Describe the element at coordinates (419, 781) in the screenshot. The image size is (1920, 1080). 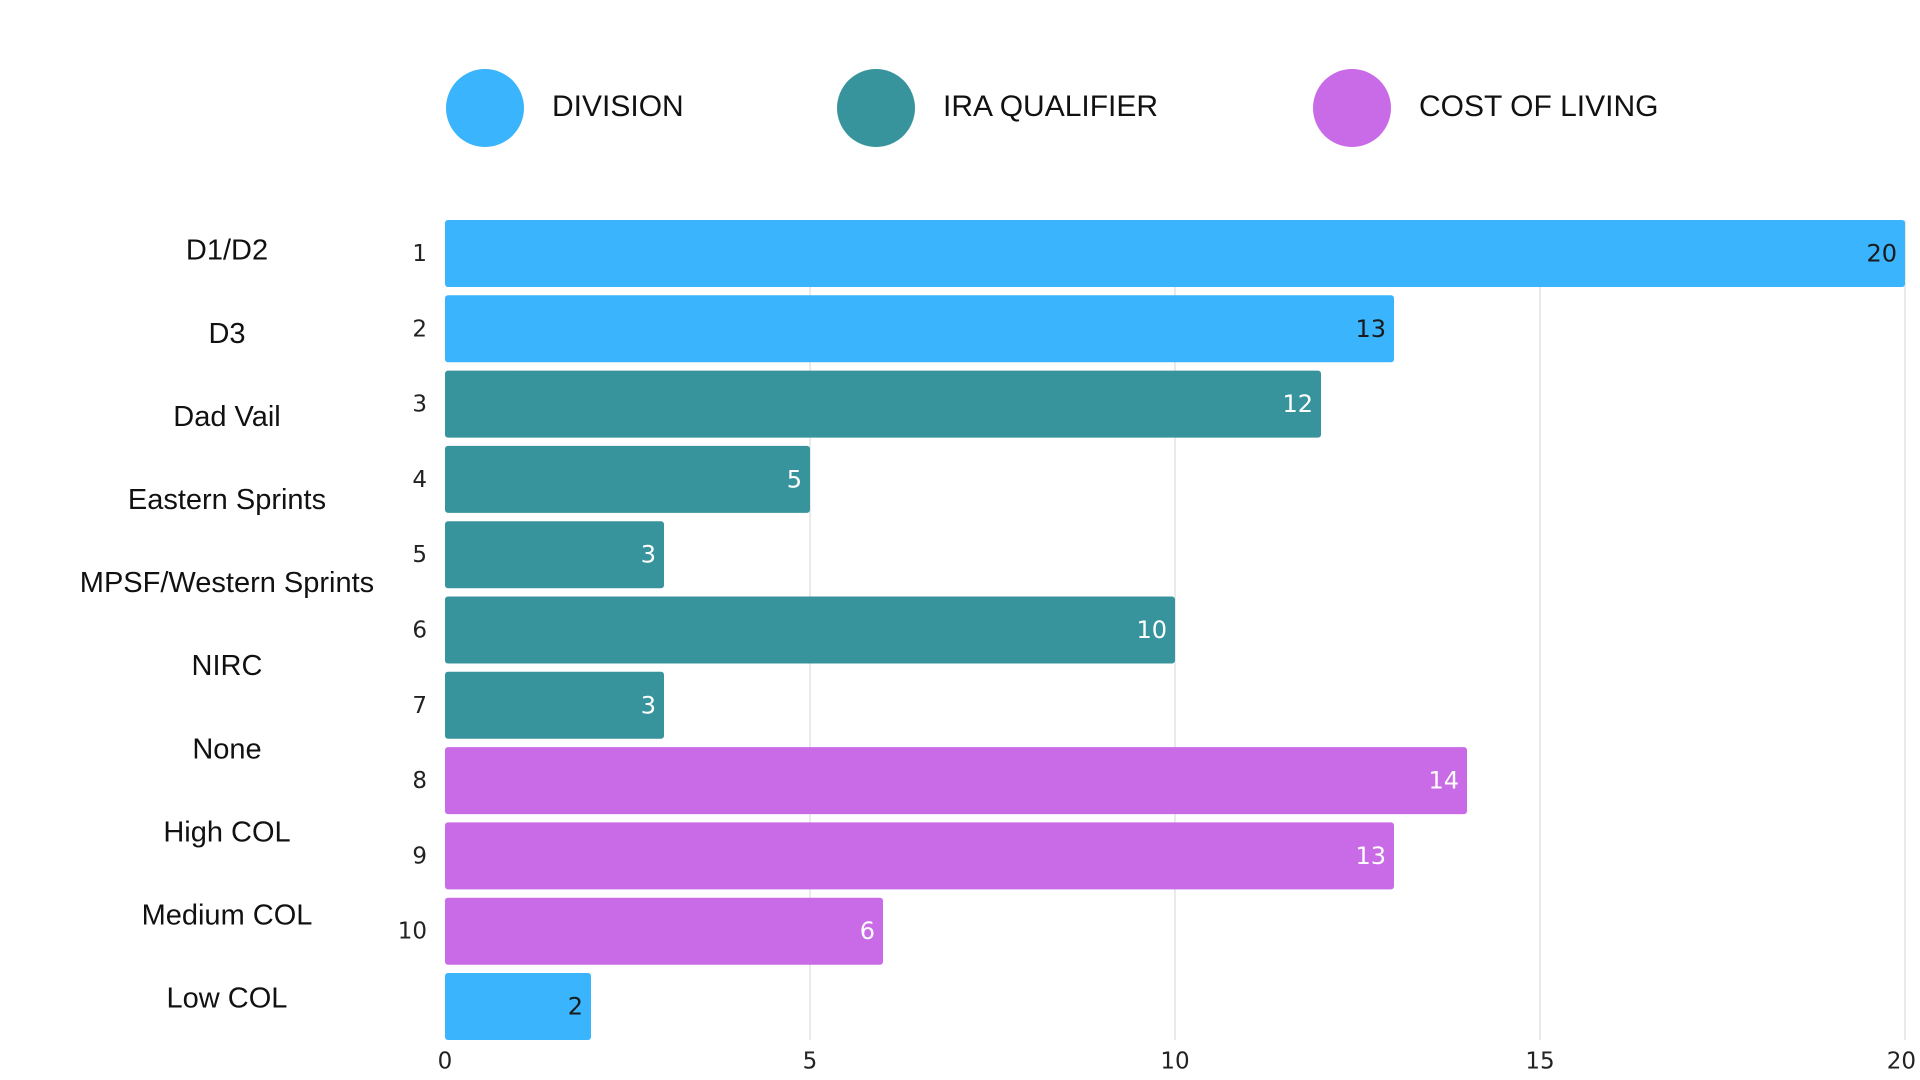
I see `row-index-8: 8` at that location.